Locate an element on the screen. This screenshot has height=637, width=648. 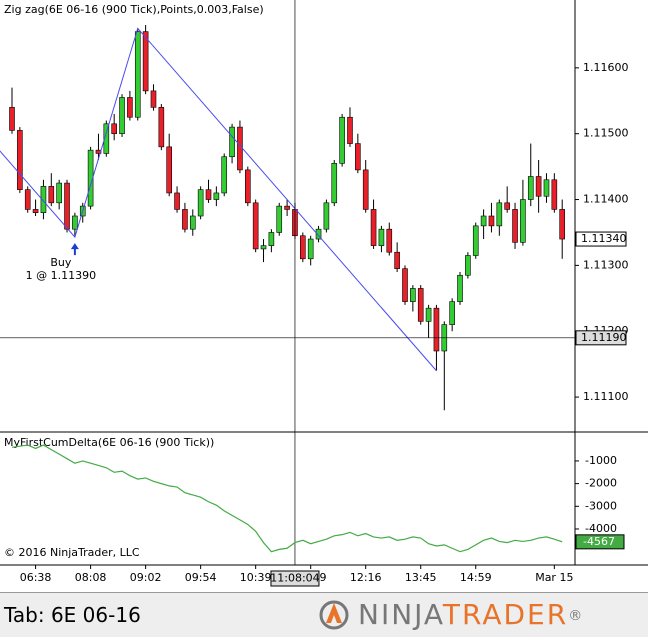
last-price-box is located at coordinates (601, 239).